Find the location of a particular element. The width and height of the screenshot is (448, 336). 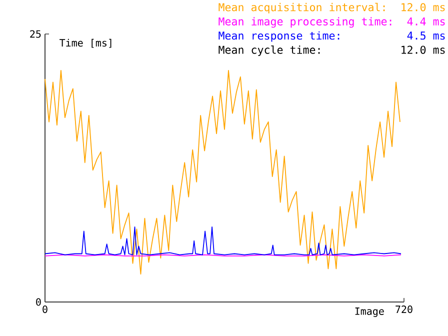

y-tick-label: 25 is located at coordinates (35, 34).